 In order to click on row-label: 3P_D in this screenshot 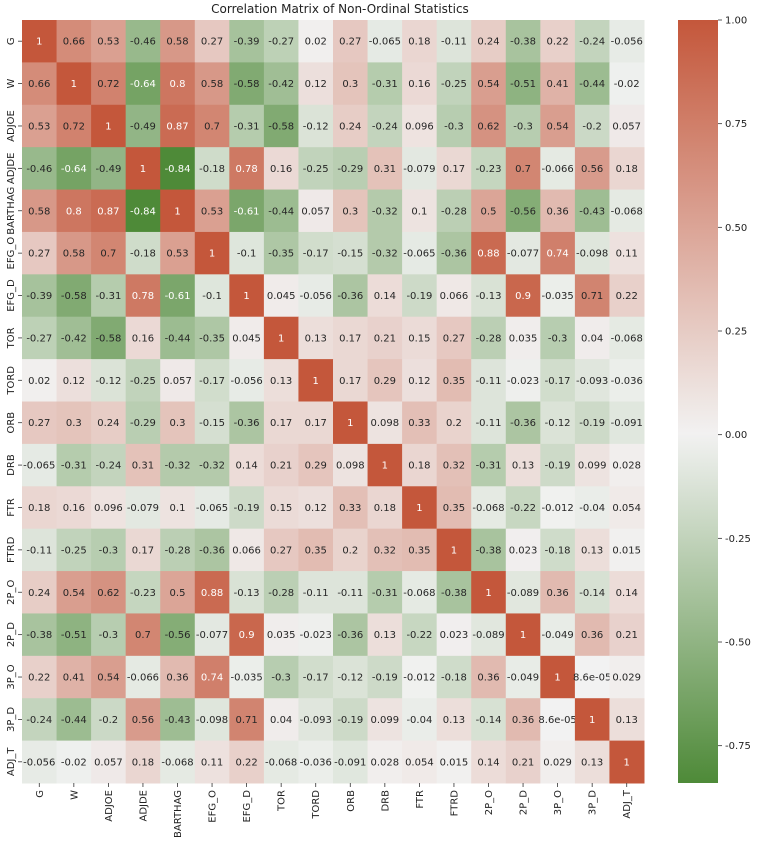, I will do `click(11, 719)`.